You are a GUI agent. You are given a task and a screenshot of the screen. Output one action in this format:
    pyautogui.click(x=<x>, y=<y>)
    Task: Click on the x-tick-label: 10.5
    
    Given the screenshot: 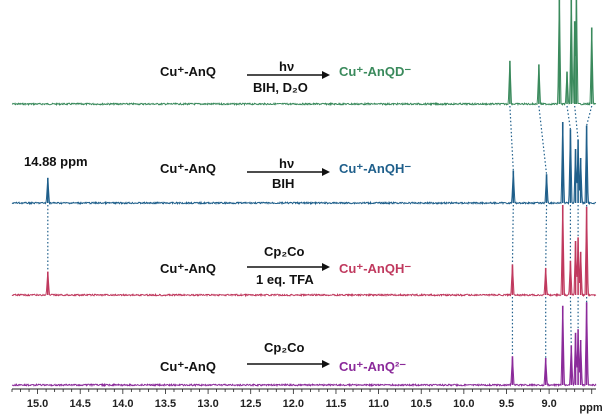 What is the action you would take?
    pyautogui.click(x=421, y=404)
    